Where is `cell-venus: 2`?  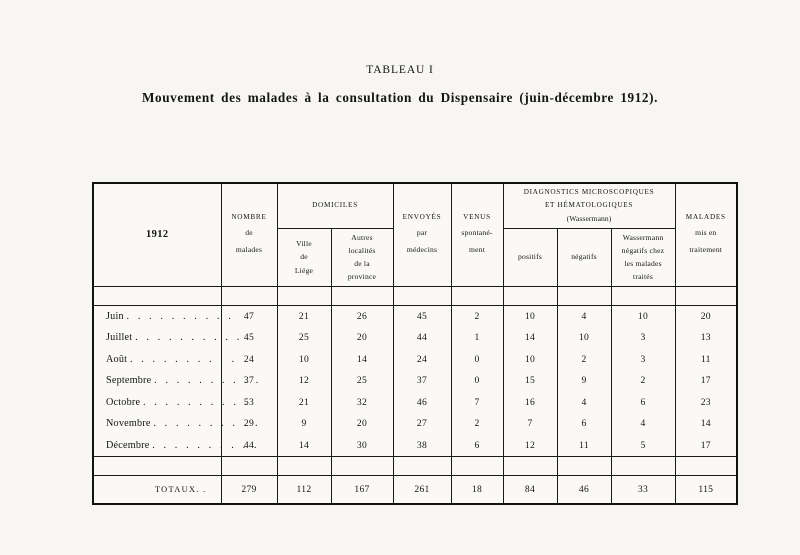
cell-venus: 2 is located at coordinates (477, 424).